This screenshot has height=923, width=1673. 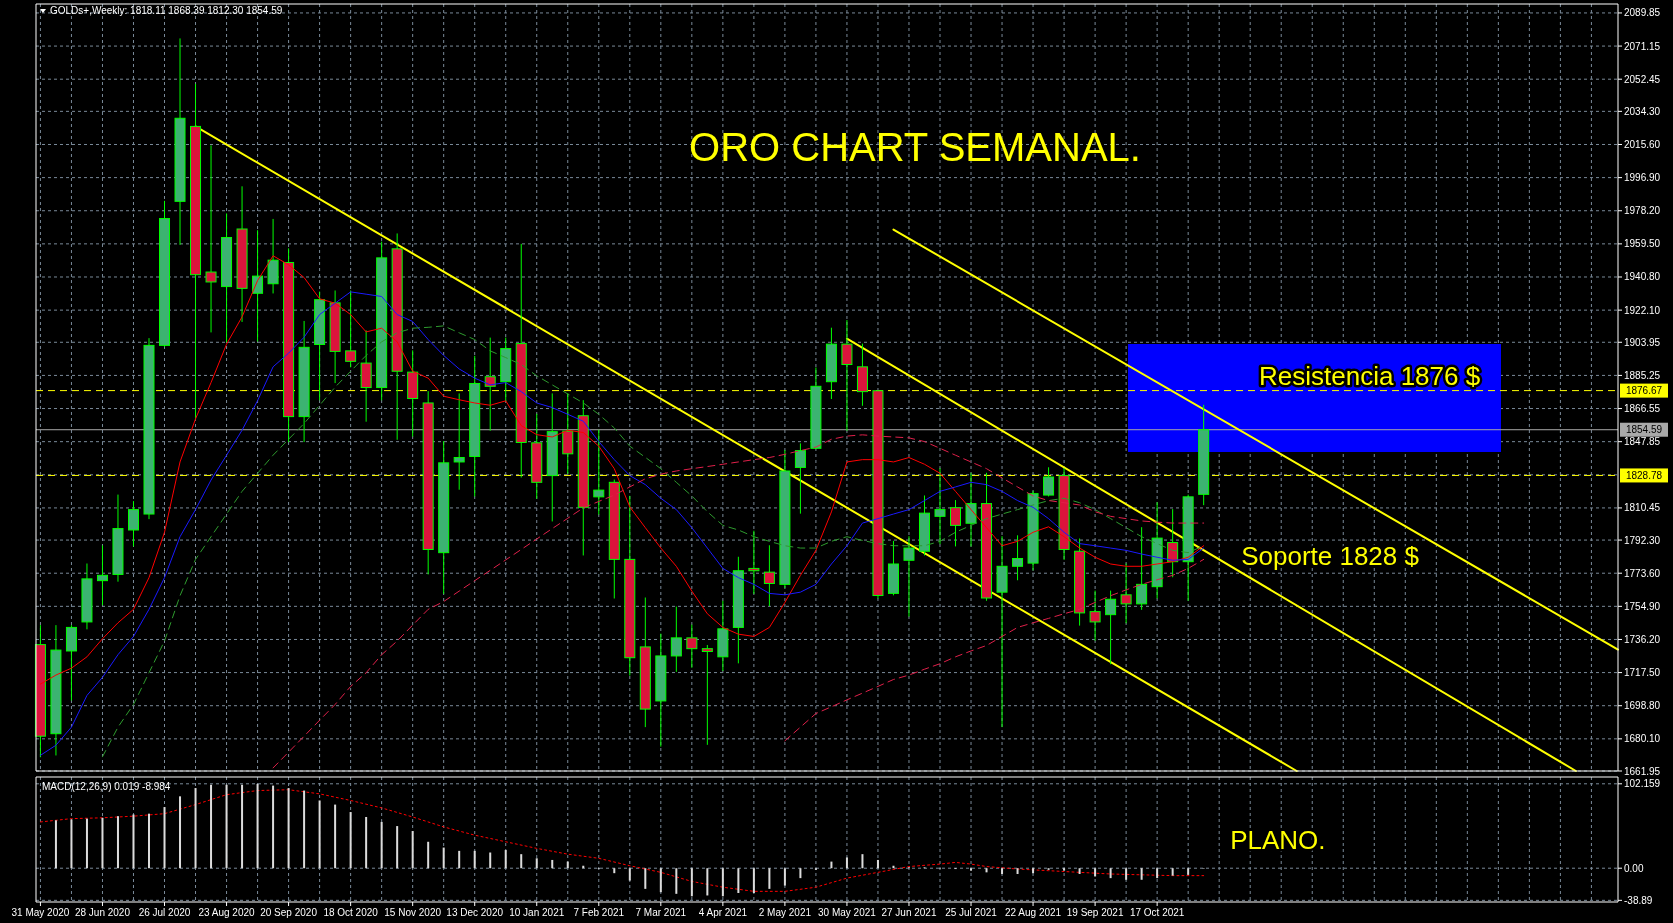 I want to click on ref-line-label: 1828.78, so click(x=1644, y=475).